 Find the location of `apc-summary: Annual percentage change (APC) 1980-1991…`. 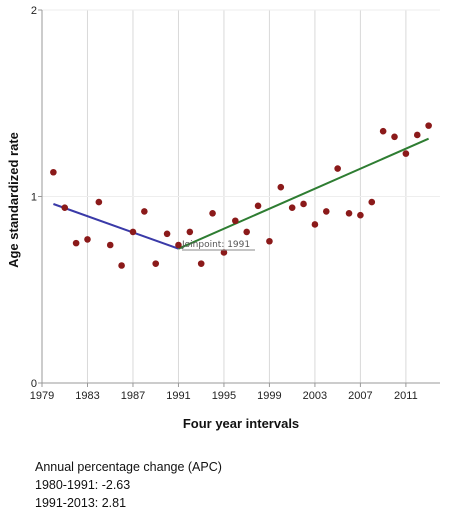

apc-summary: Annual percentage change (APC) 1980-1991… is located at coordinates (128, 485).